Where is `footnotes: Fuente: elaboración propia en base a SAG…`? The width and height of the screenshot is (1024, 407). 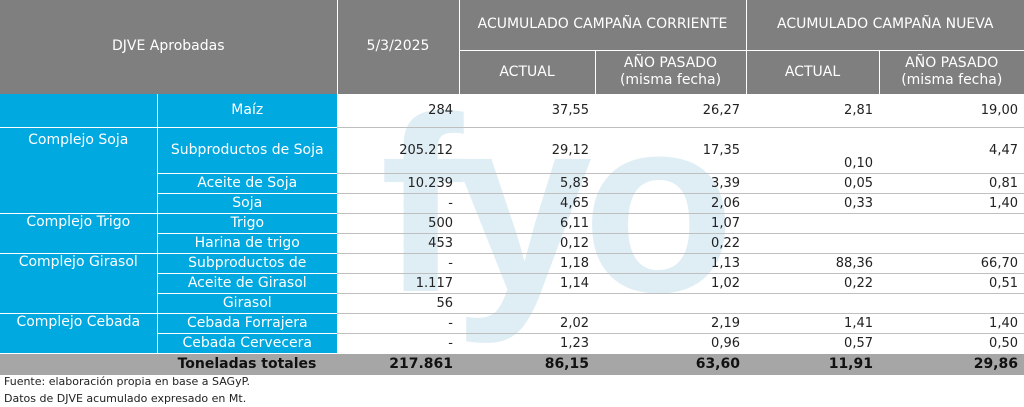
footnotes: Fuente: elaboración propia en base a SAG… is located at coordinates (127, 390).